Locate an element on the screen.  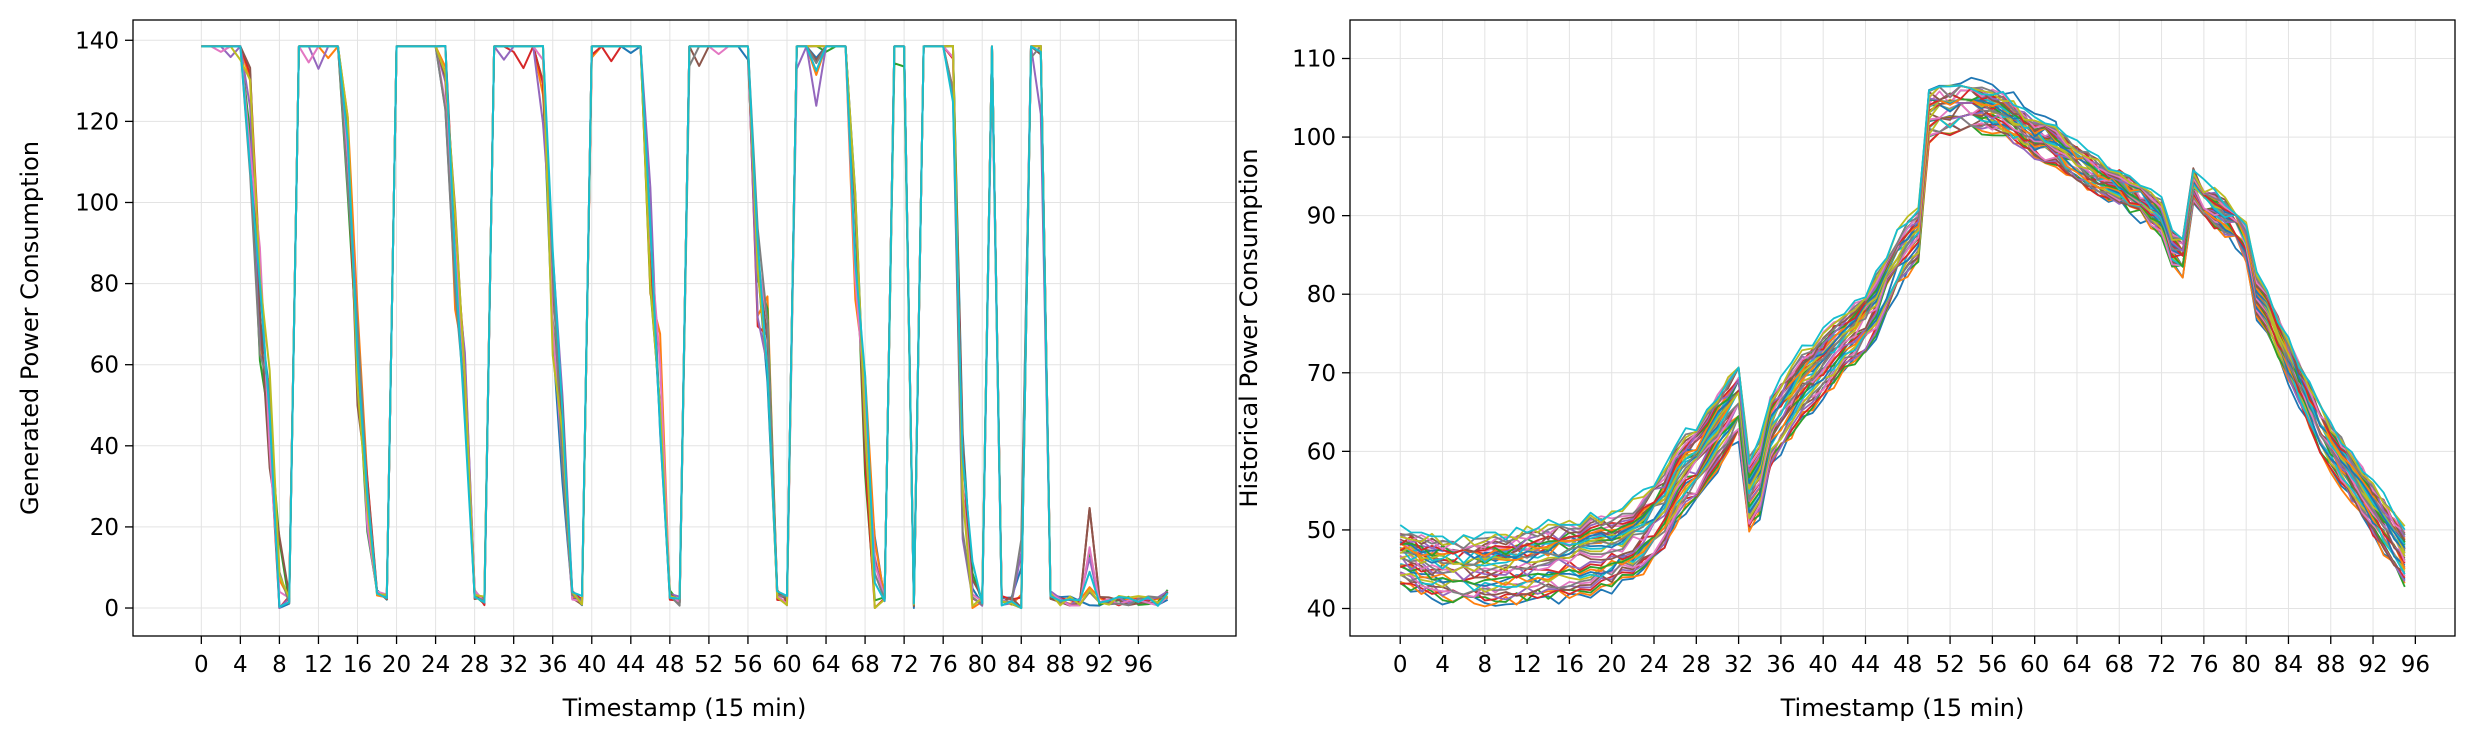
left-y-ticks: 0 20 40 60 80 100 120 140 is located at coordinates (104, 325).